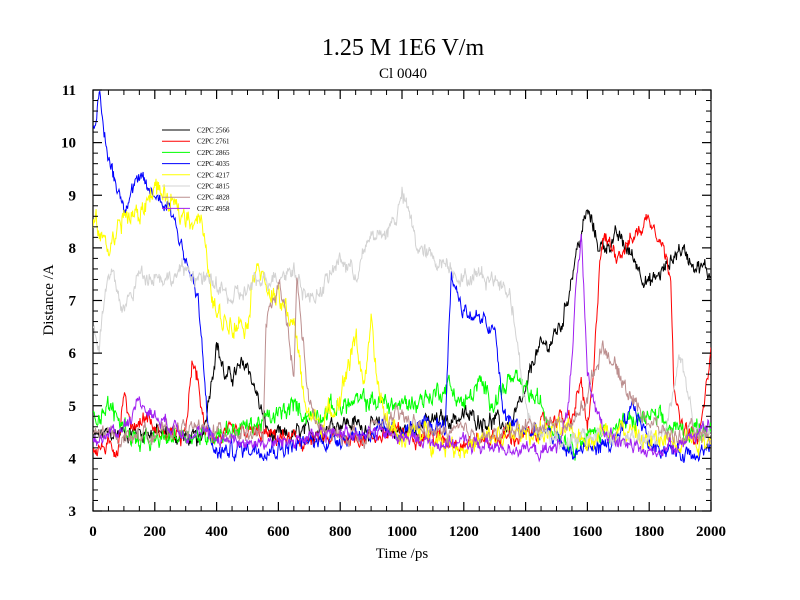  What do you see at coordinates (526, 532) in the screenshot?
I see `x-tick-label: 1400` at bounding box center [526, 532].